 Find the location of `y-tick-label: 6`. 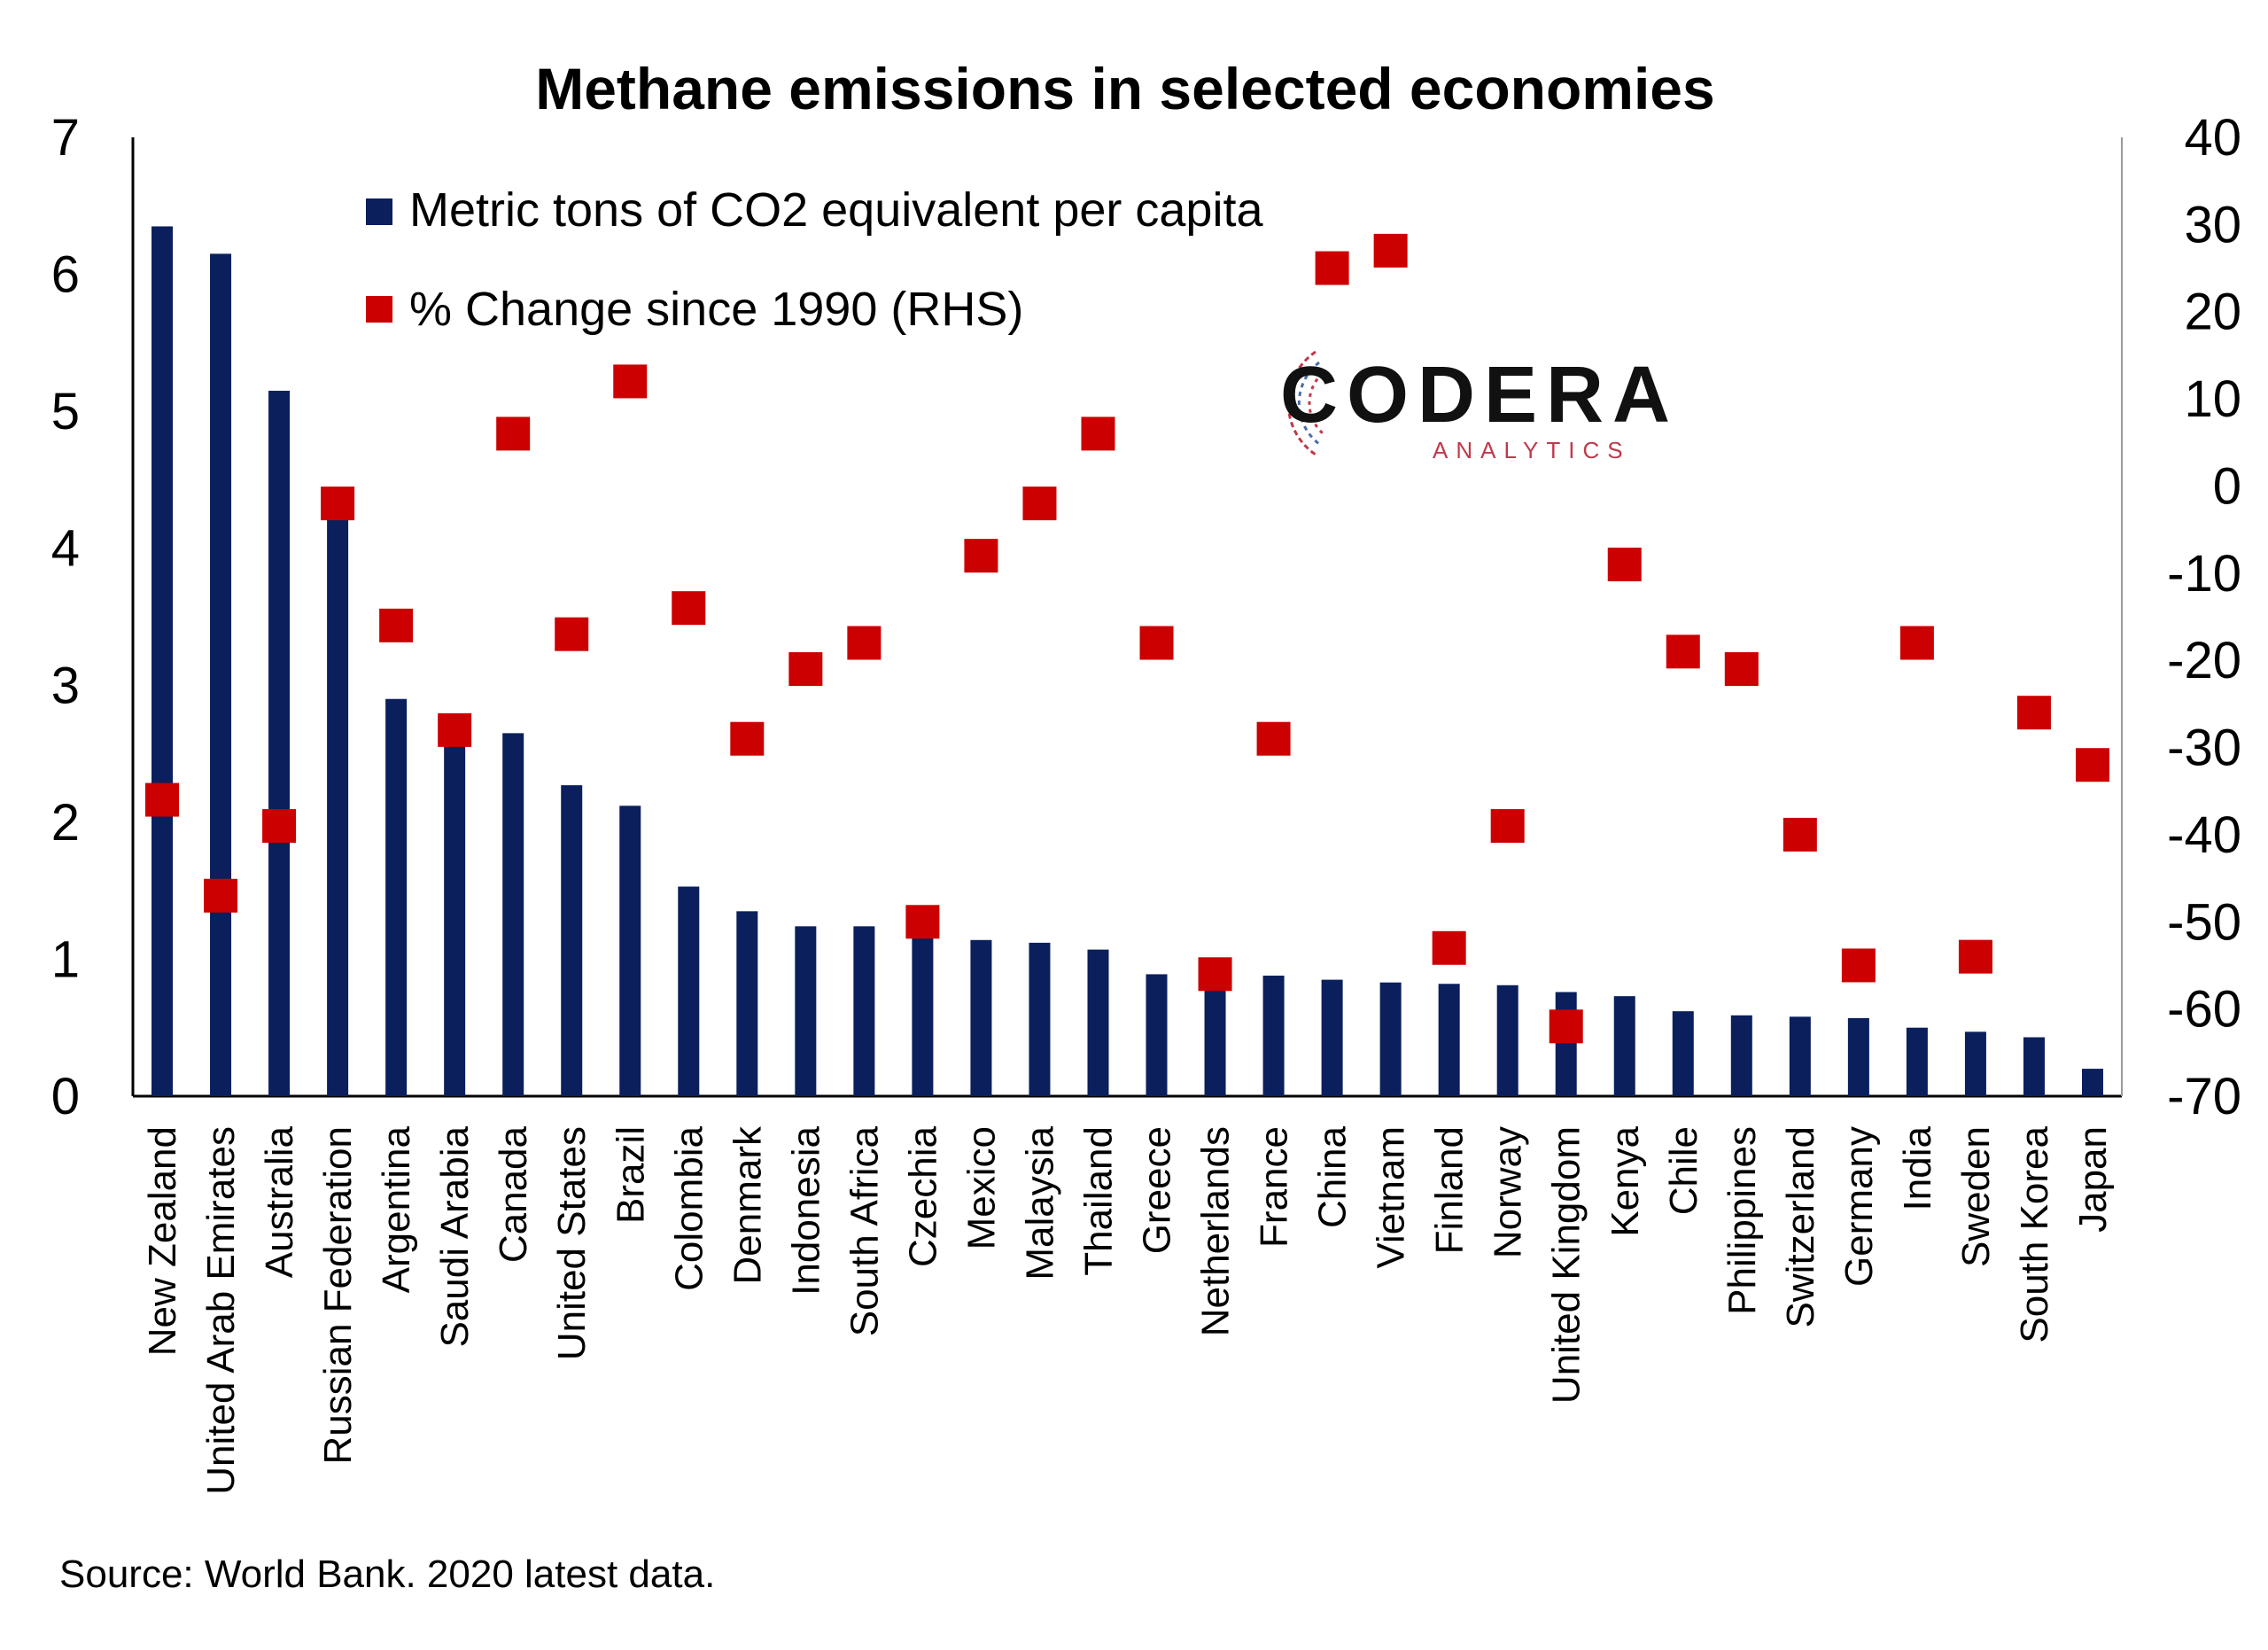

y-tick-label: 6 is located at coordinates (65, 275).